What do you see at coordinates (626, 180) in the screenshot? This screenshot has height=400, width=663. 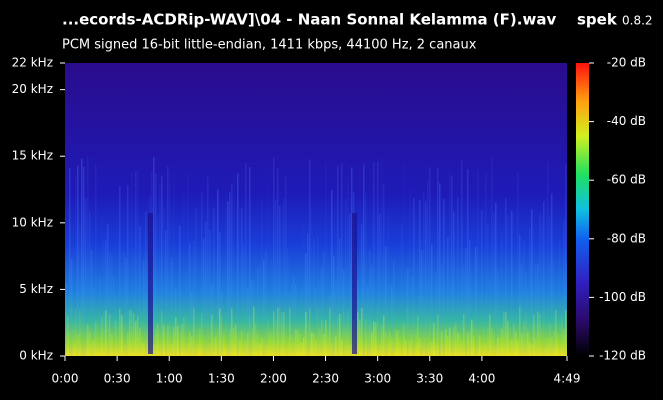 I see `colorbar-tick-label: -60 dB` at bounding box center [626, 180].